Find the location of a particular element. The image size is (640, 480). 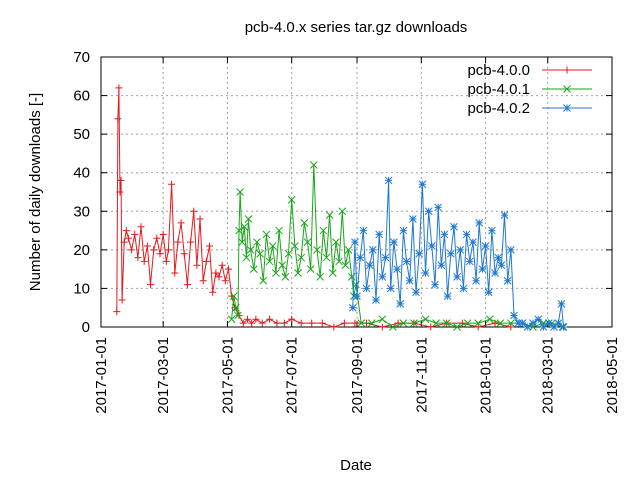

x-tick-label: 2017-01-01 is located at coordinates (101, 375).